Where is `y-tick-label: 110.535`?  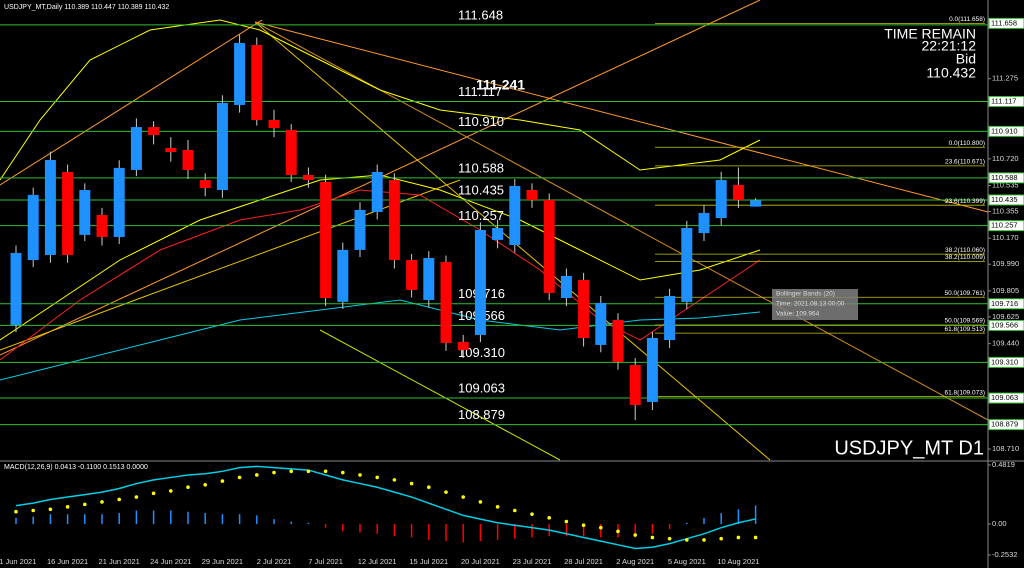 y-tick-label: 110.535 is located at coordinates (1005, 185).